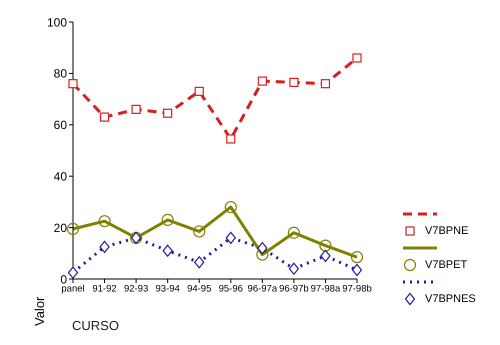  What do you see at coordinates (446, 231) in the screenshot?
I see `legend-label: V7BPNE` at bounding box center [446, 231].